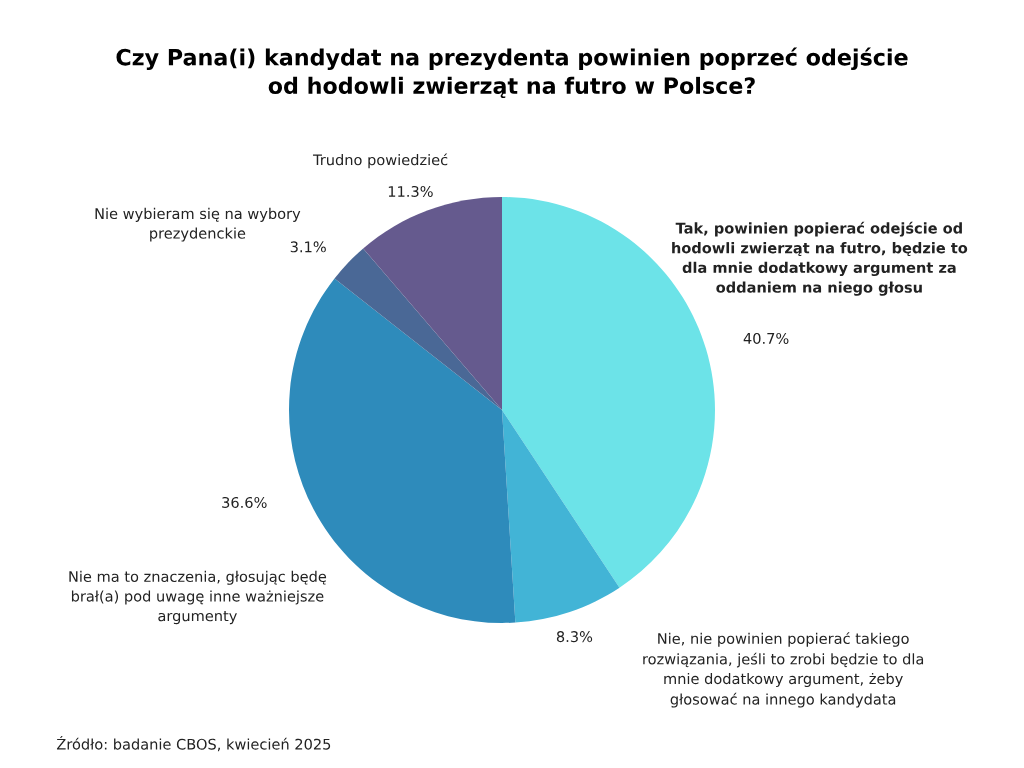  I want to click on slice-label: Trudno powiedzieć, so click(380, 161).